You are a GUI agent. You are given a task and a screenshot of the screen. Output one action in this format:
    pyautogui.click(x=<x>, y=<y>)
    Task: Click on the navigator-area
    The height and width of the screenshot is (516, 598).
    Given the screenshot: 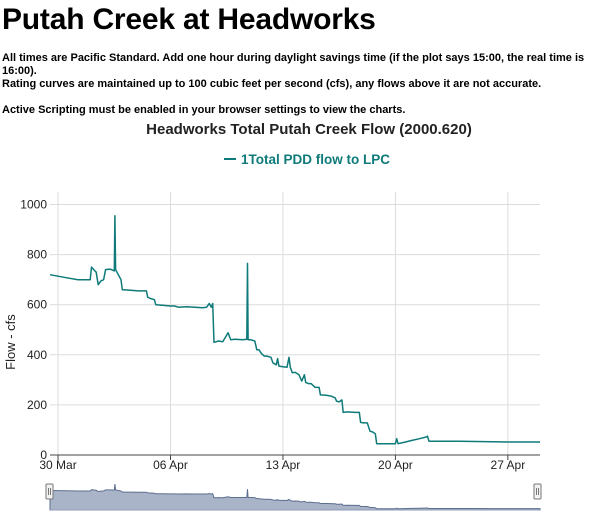 What is the action you would take?
    pyautogui.click(x=295, y=497)
    